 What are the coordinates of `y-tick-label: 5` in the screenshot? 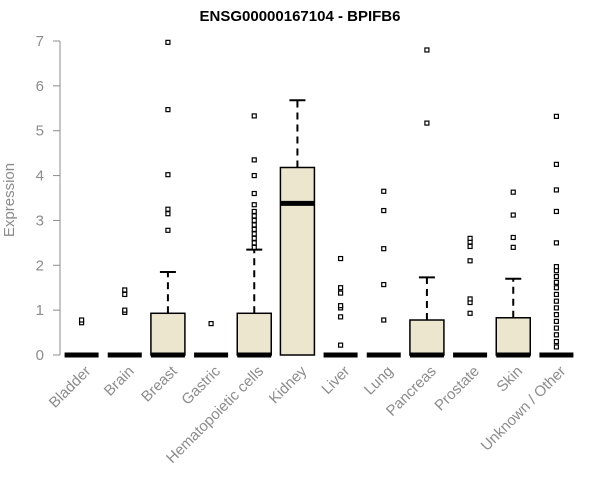 It's located at (40, 131).